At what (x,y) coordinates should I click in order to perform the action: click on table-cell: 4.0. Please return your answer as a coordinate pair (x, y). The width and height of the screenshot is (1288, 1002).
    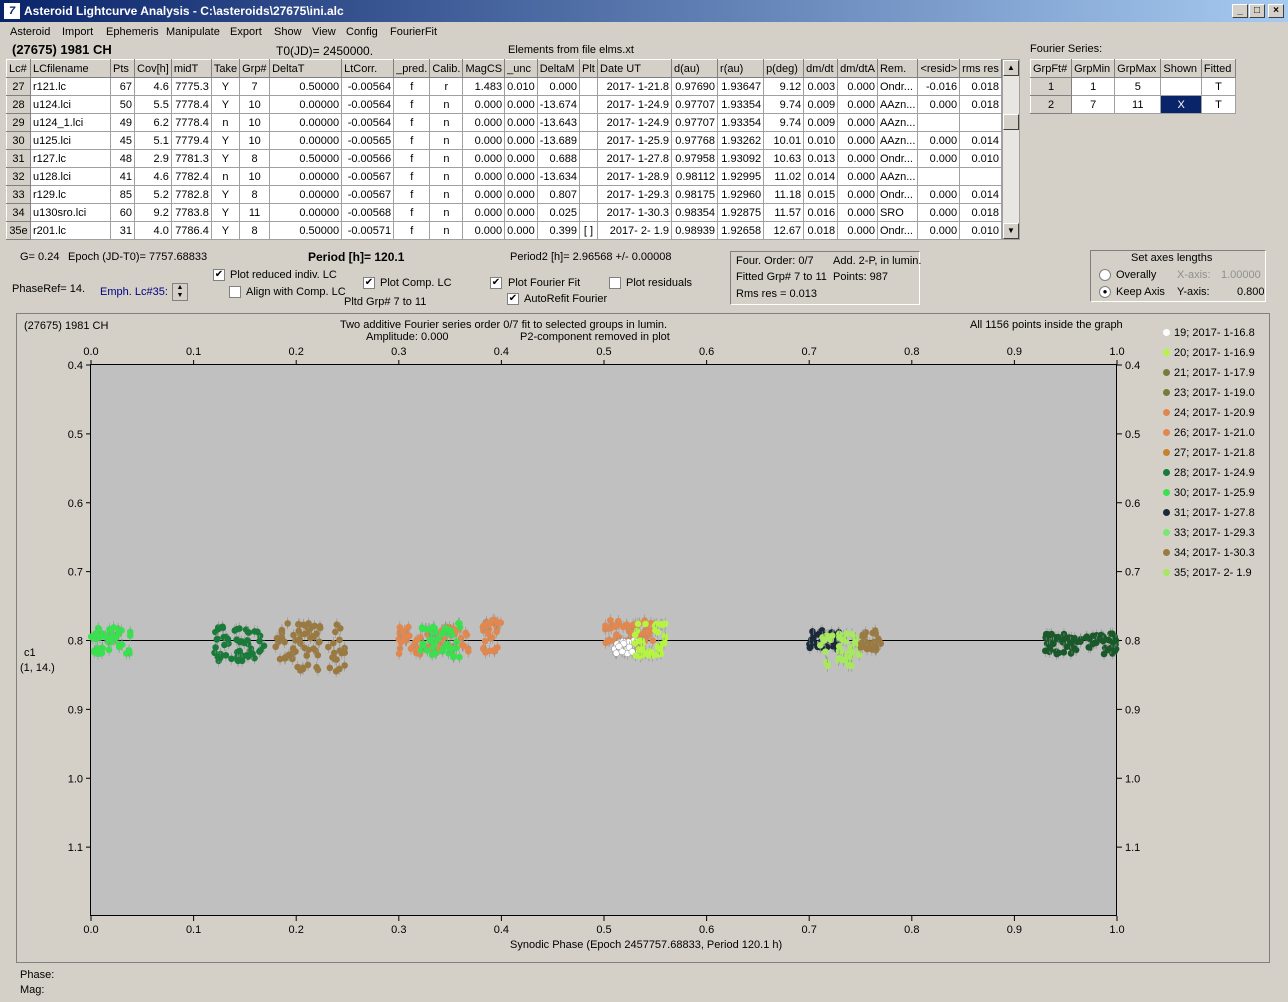
    Looking at the image, I should click on (153, 230).